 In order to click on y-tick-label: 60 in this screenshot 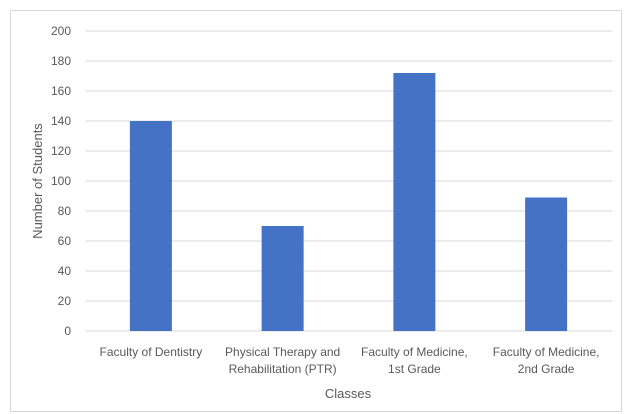, I will do `click(65, 241)`.